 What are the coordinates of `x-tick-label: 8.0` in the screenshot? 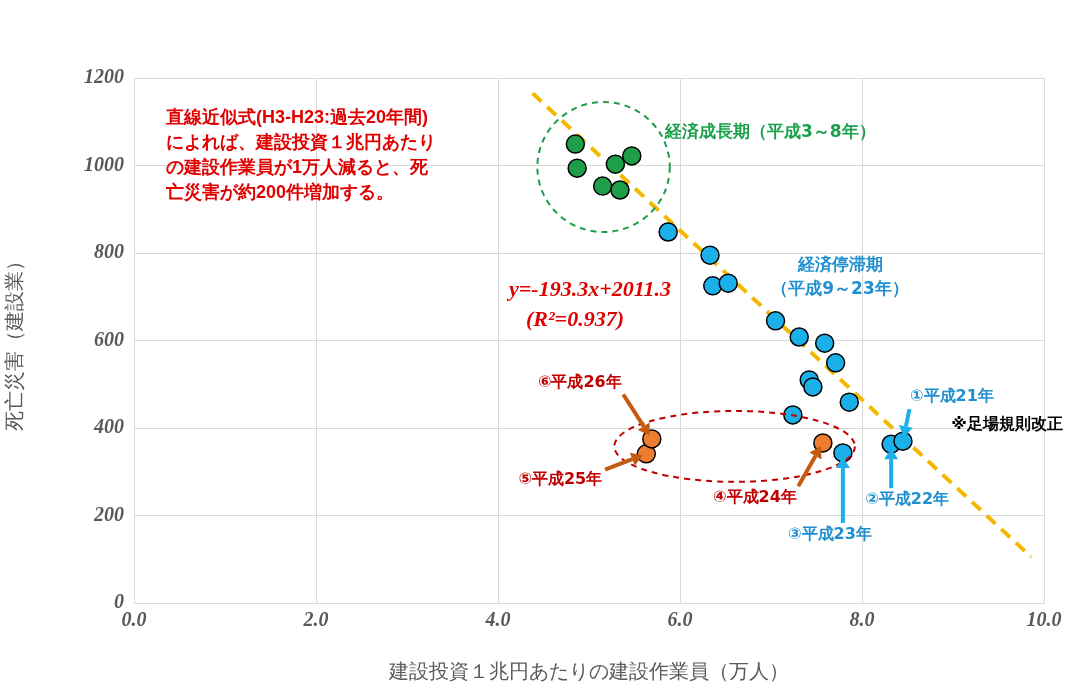 It's located at (862, 619).